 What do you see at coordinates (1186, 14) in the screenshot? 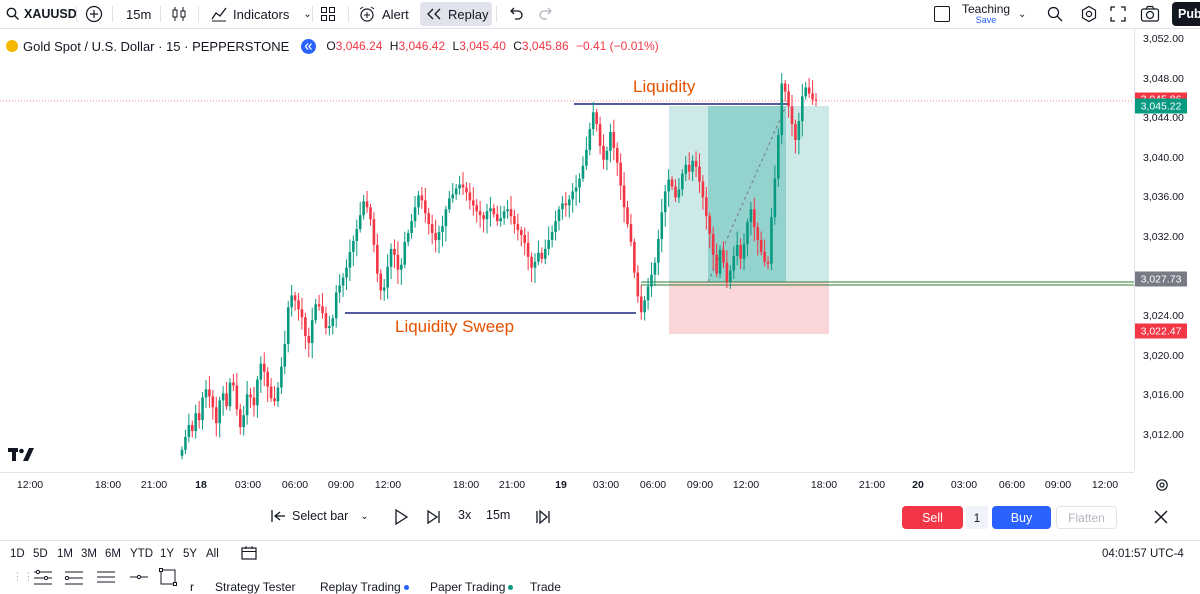
I see `publish-button: Pub` at bounding box center [1186, 14].